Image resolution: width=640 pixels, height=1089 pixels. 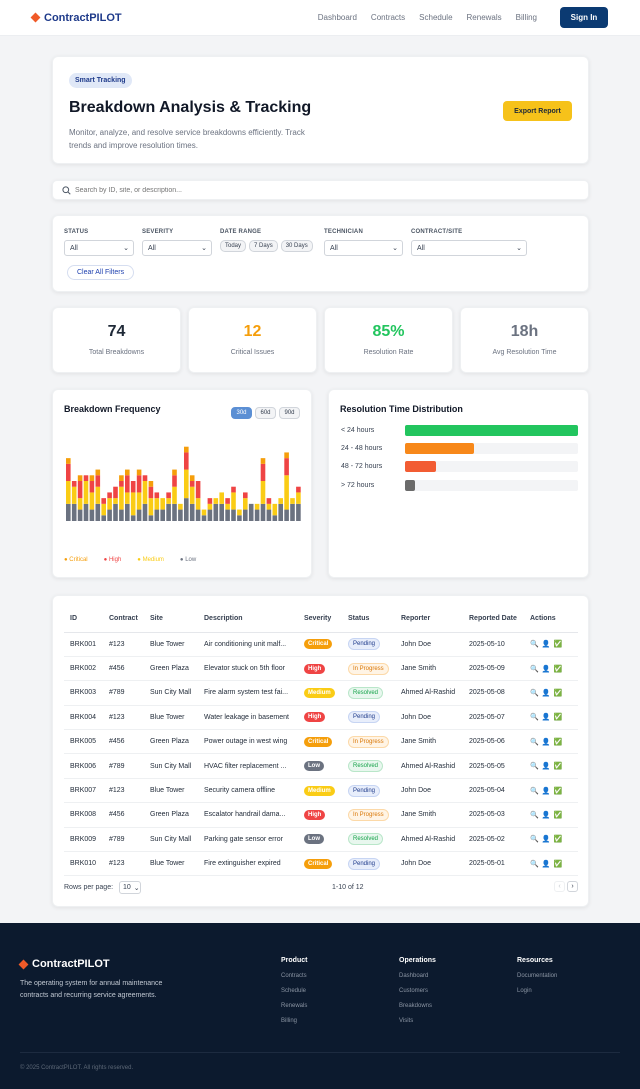 What do you see at coordinates (265, 413) in the screenshot?
I see `range-60d-button: 60d` at bounding box center [265, 413].